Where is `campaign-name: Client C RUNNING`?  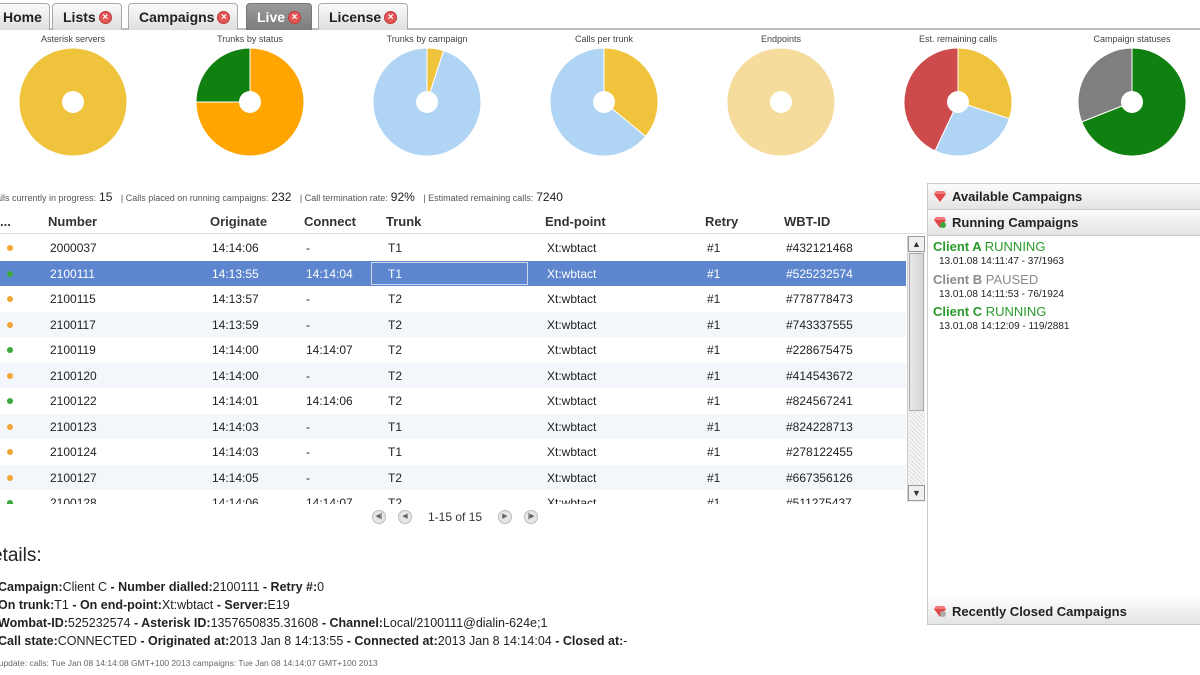 campaign-name: Client C RUNNING is located at coordinates (989, 311).